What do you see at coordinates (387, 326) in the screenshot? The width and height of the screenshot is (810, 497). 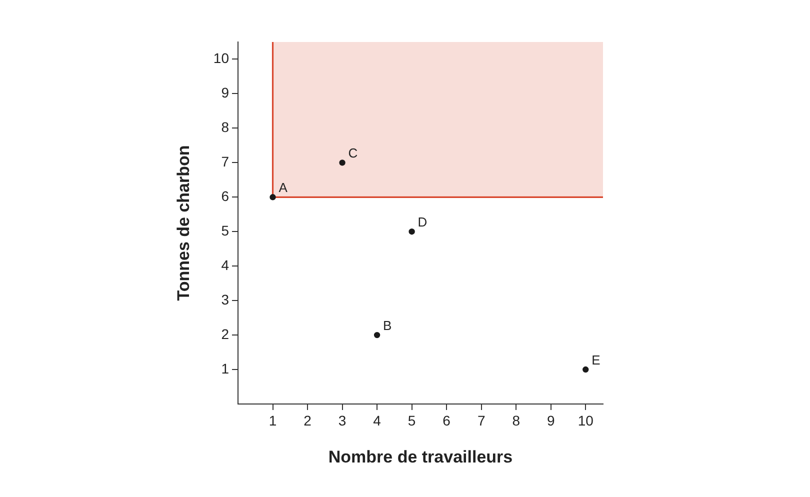 I see `annotation: B` at bounding box center [387, 326].